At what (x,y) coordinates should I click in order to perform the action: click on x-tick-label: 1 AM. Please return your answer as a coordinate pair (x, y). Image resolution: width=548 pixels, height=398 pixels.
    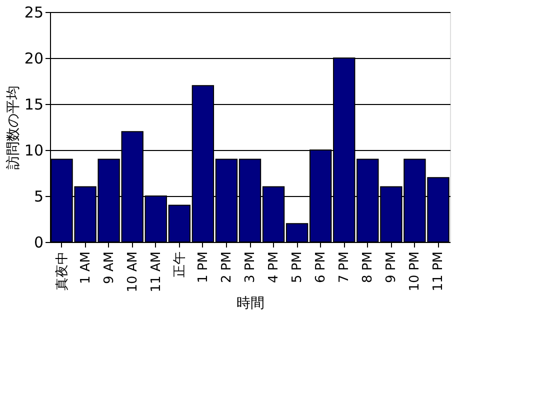
    Looking at the image, I should click on (86, 268).